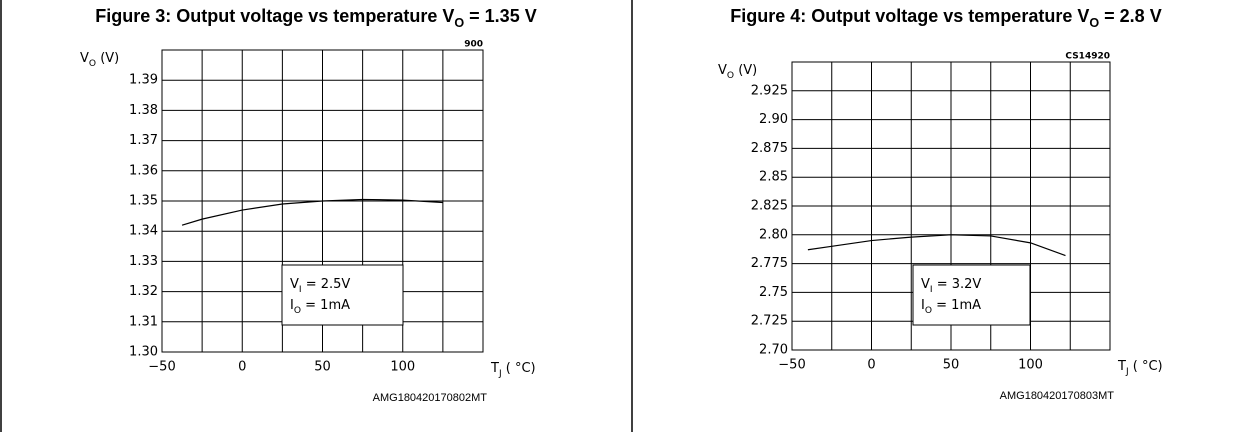 This screenshot has width=1258, height=432. What do you see at coordinates (773, 350) in the screenshot?
I see `y-tick-label: 2.70` at bounding box center [773, 350].